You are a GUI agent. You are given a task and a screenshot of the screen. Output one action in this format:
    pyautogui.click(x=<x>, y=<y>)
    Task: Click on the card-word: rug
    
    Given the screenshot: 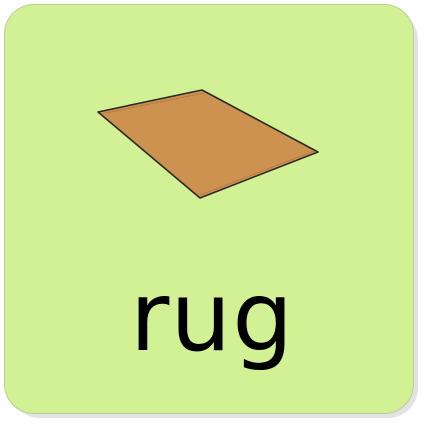 What is the action you would take?
    pyautogui.click(x=212, y=317)
    